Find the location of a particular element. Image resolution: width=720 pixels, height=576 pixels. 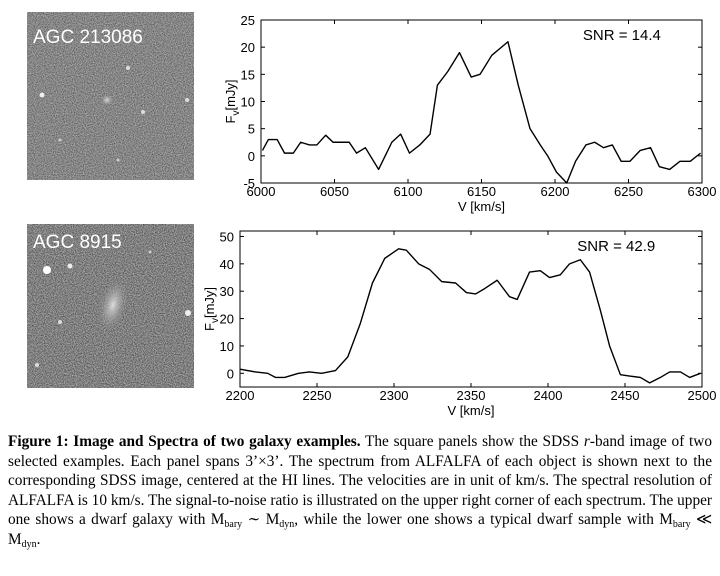

snr-annotation: SNR = 42.9 is located at coordinates (616, 246).